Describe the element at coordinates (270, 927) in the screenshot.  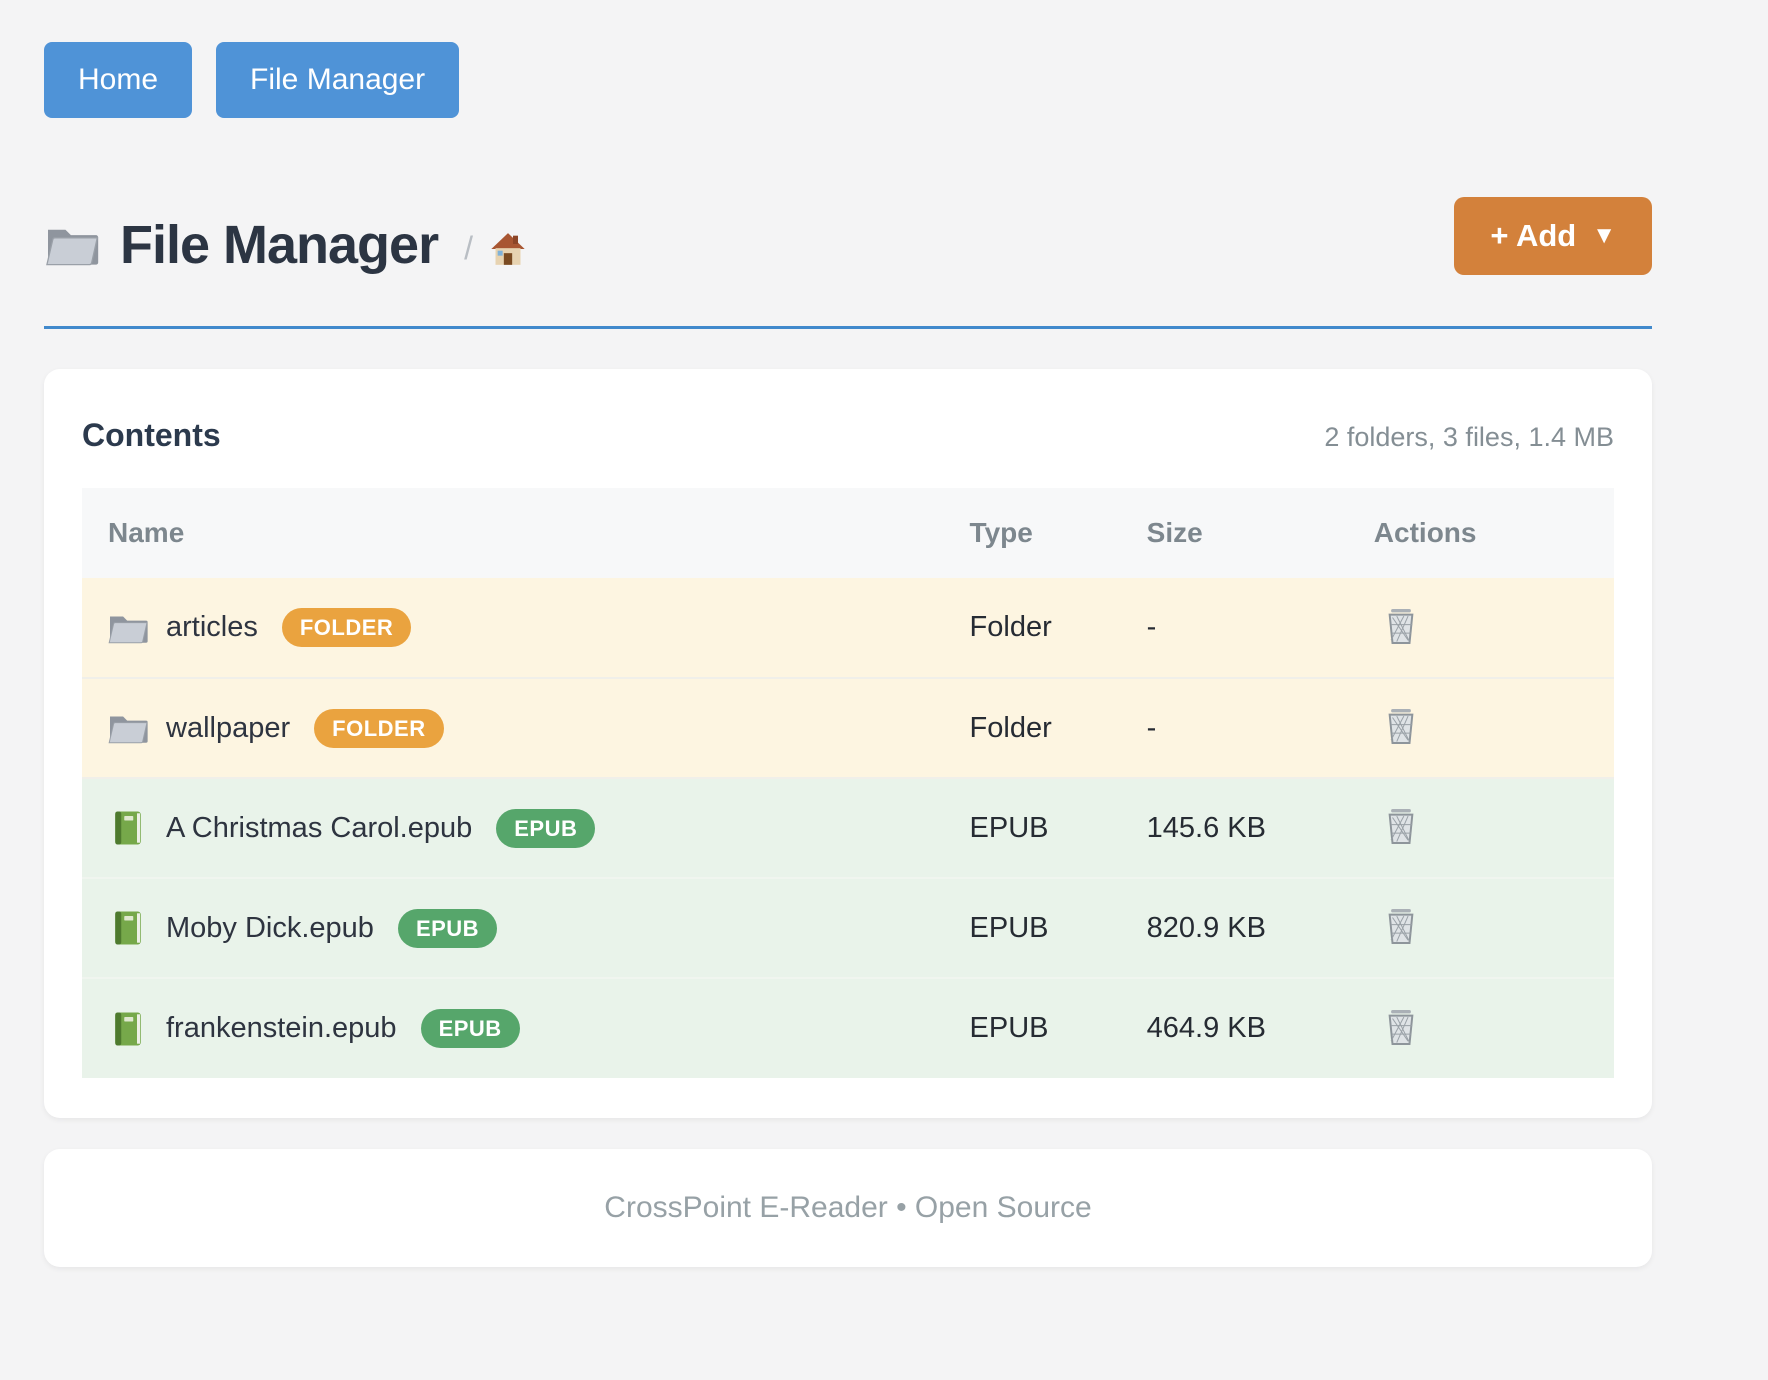
I see `file-name-link: Moby Dick.epub` at that location.